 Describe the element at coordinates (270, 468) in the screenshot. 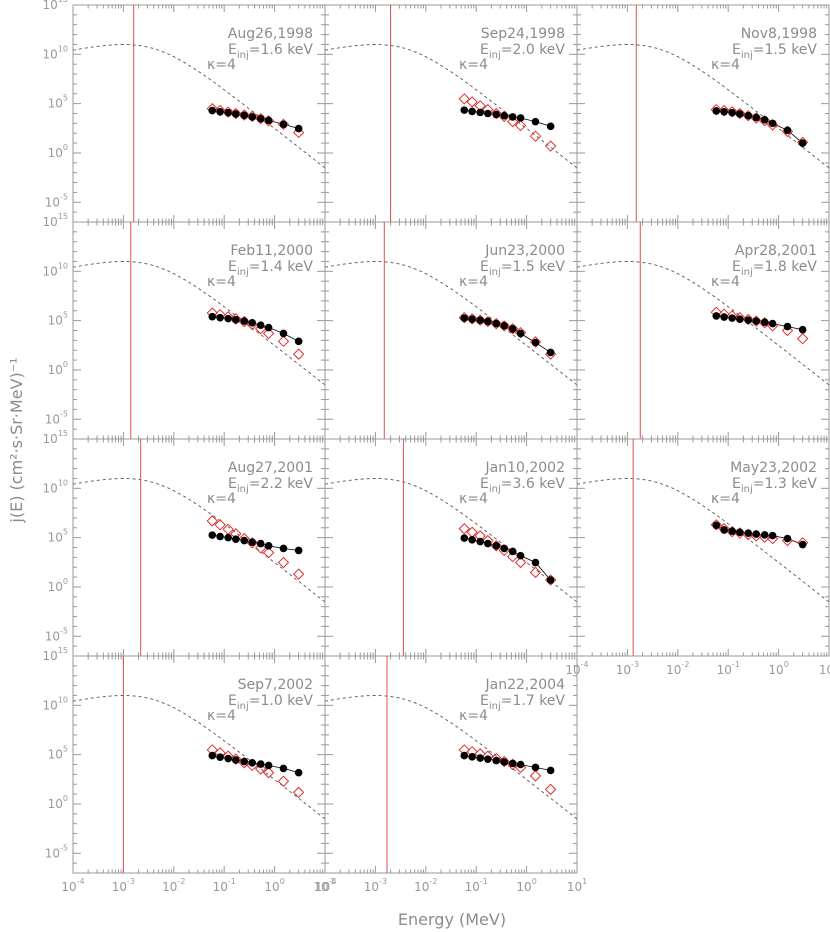

I see `panel-date-label: Aug27,2001` at that location.